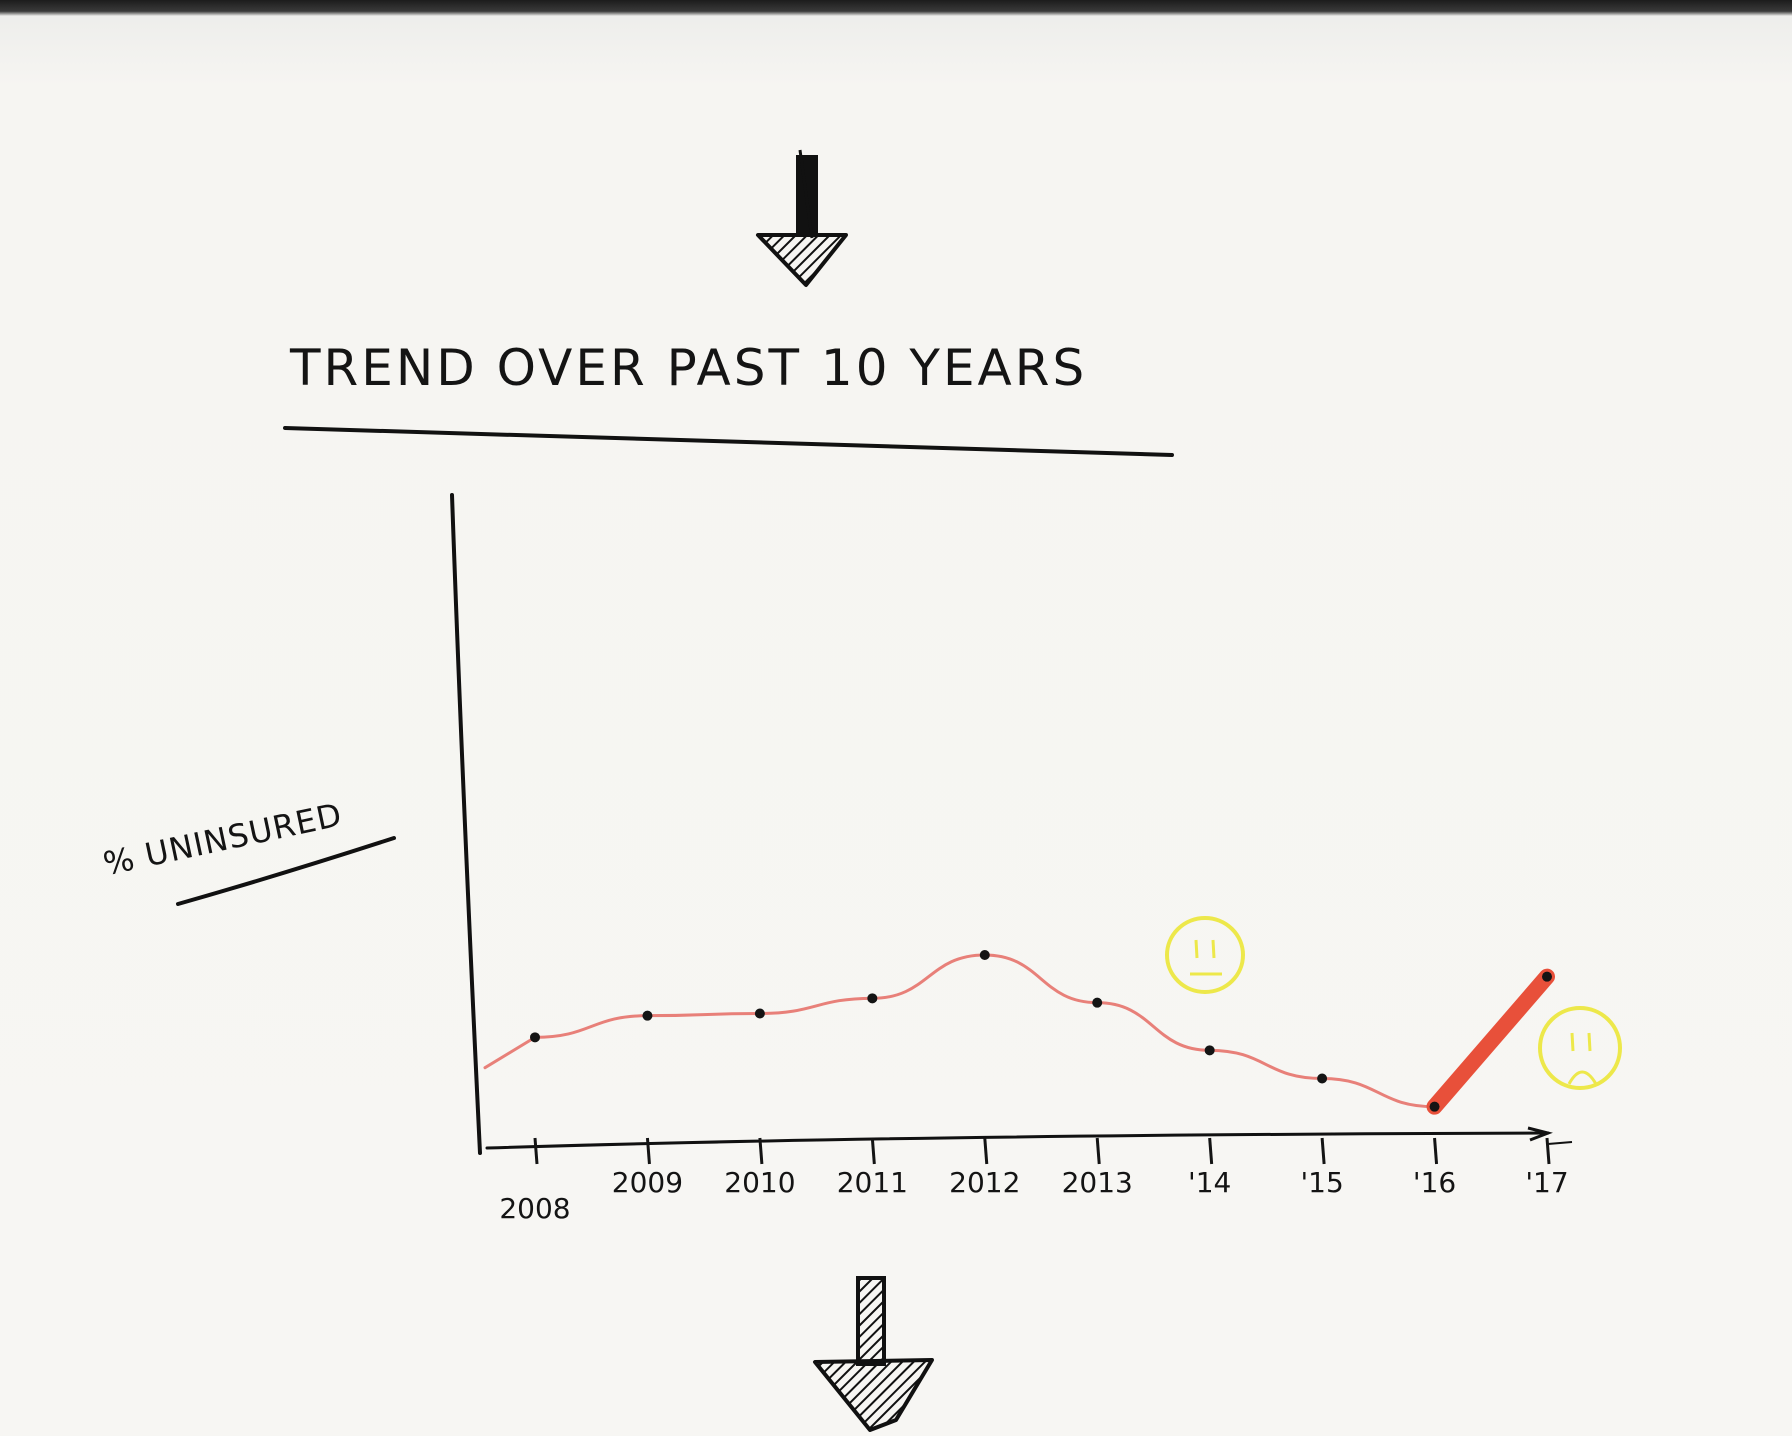 The width and height of the screenshot is (1792, 1436). What do you see at coordinates (534, 1208) in the screenshot?
I see `x-tick-label: 2008` at bounding box center [534, 1208].